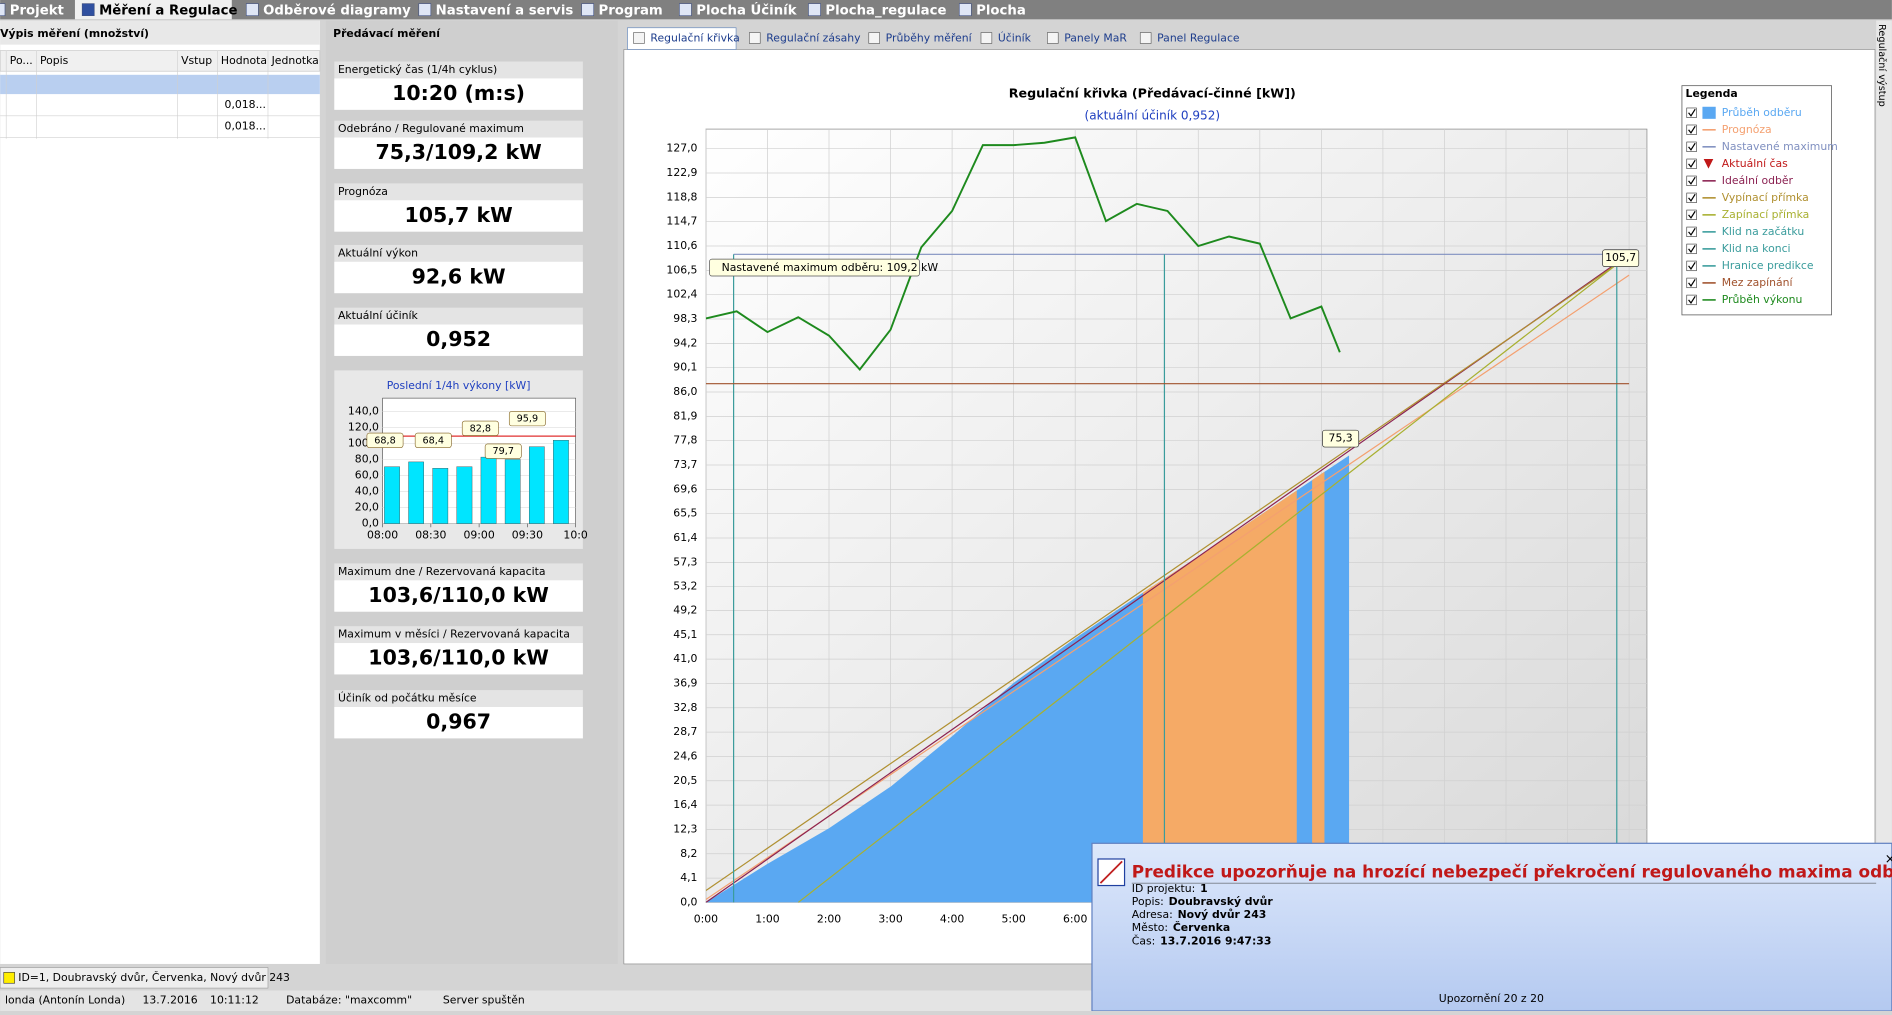  What do you see at coordinates (1222, 914) in the screenshot?
I see `popup-field-value: Nový dvůr 243` at bounding box center [1222, 914].